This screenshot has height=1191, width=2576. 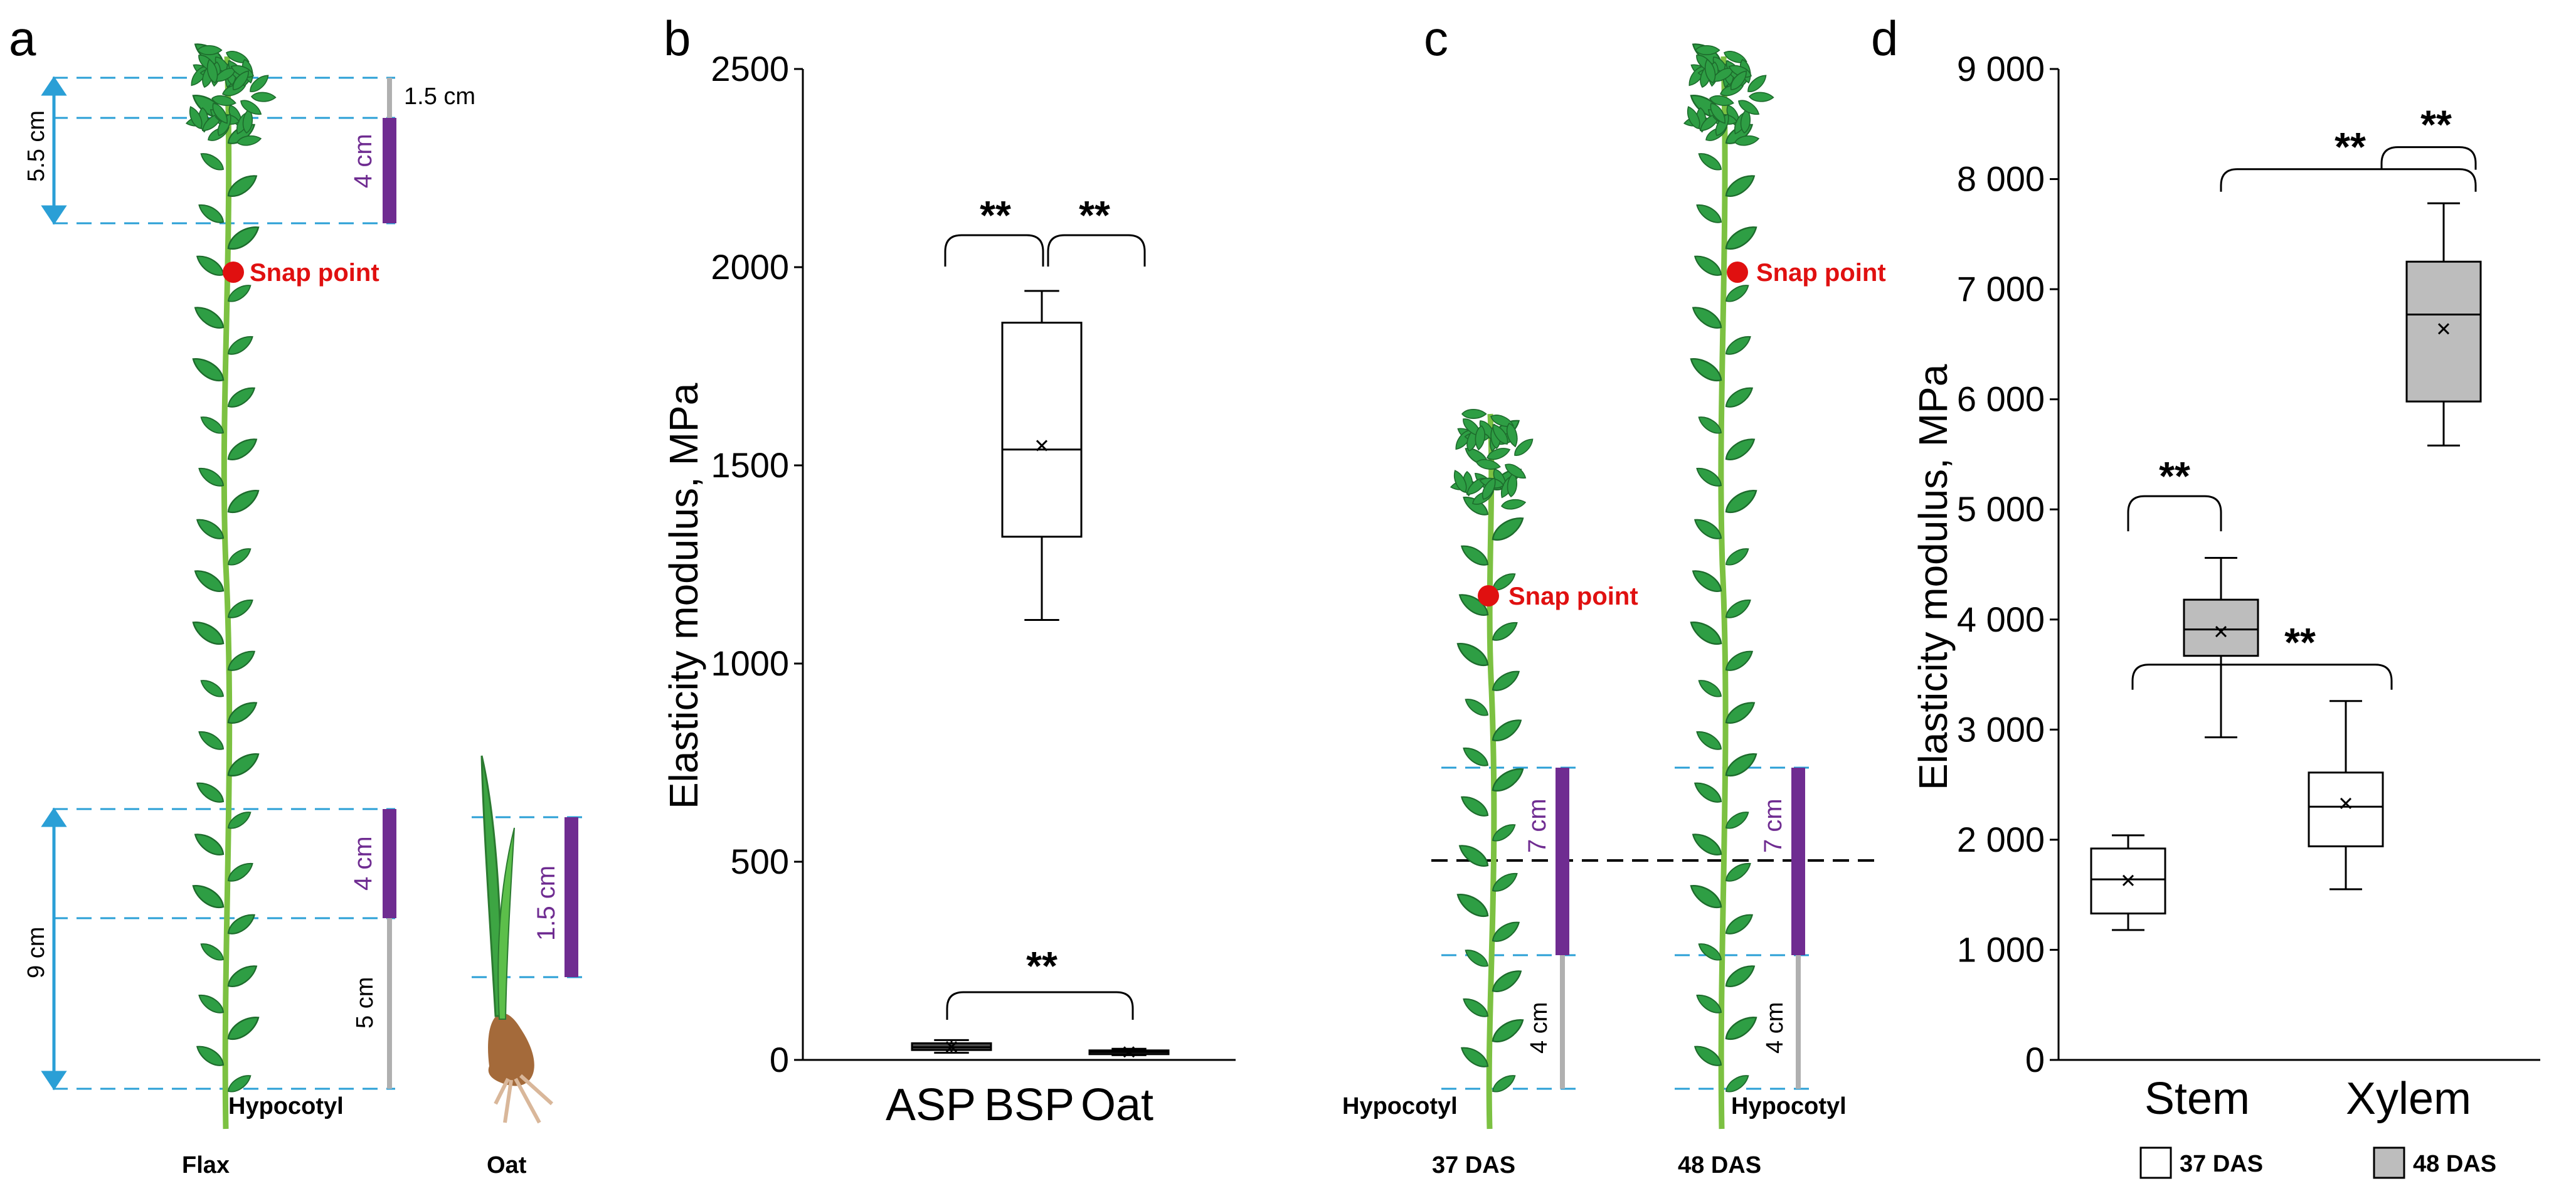 What do you see at coordinates (2317, 1162) in the screenshot?
I see `legend: 37 DAS 48 DAS` at bounding box center [2317, 1162].